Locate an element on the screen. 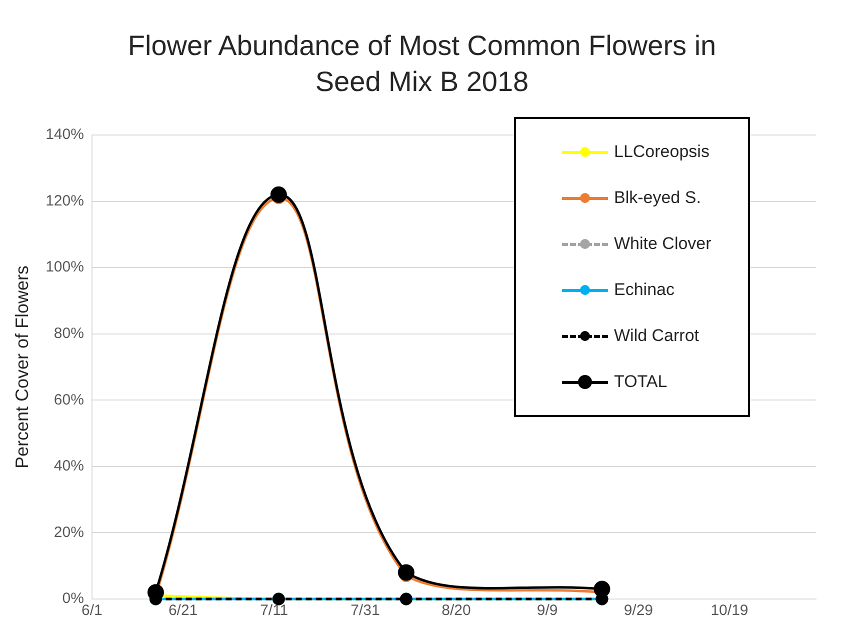  y-tick-label: 100% is located at coordinates (65, 267).